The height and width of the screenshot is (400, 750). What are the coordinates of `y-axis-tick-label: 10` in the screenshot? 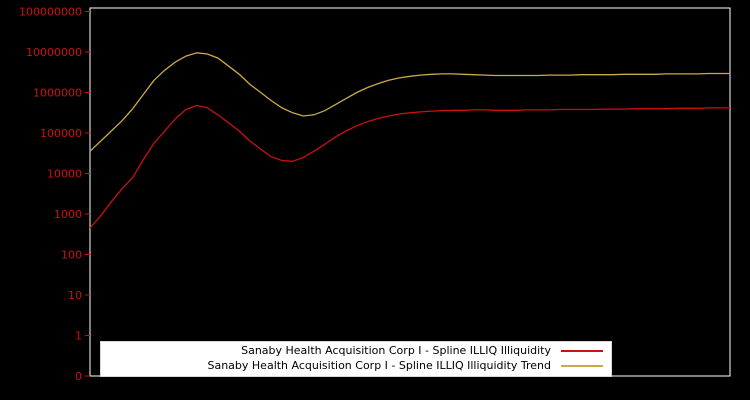 It's located at (75, 295).